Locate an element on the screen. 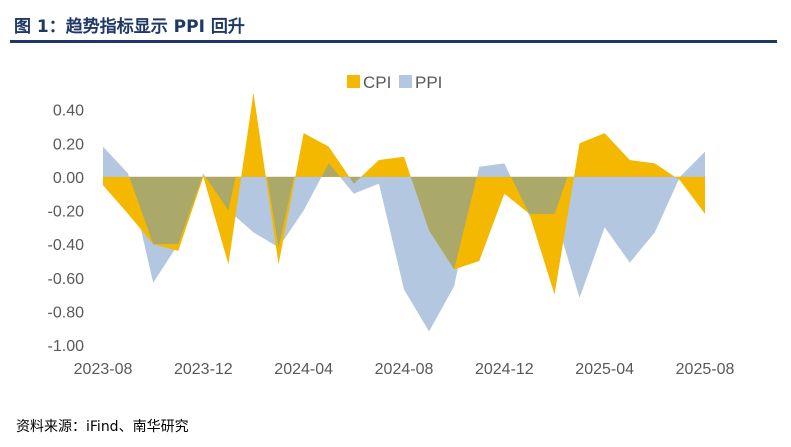 This screenshot has height=447, width=791. x-tick-label: 2023-12 is located at coordinates (203, 369).